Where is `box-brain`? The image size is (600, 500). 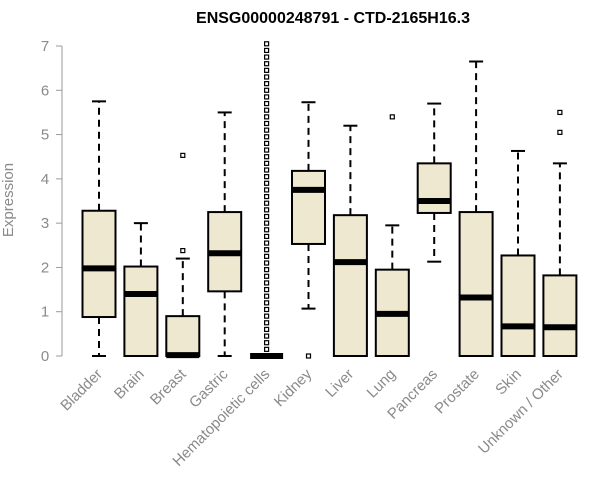
box-brain is located at coordinates (141, 289).